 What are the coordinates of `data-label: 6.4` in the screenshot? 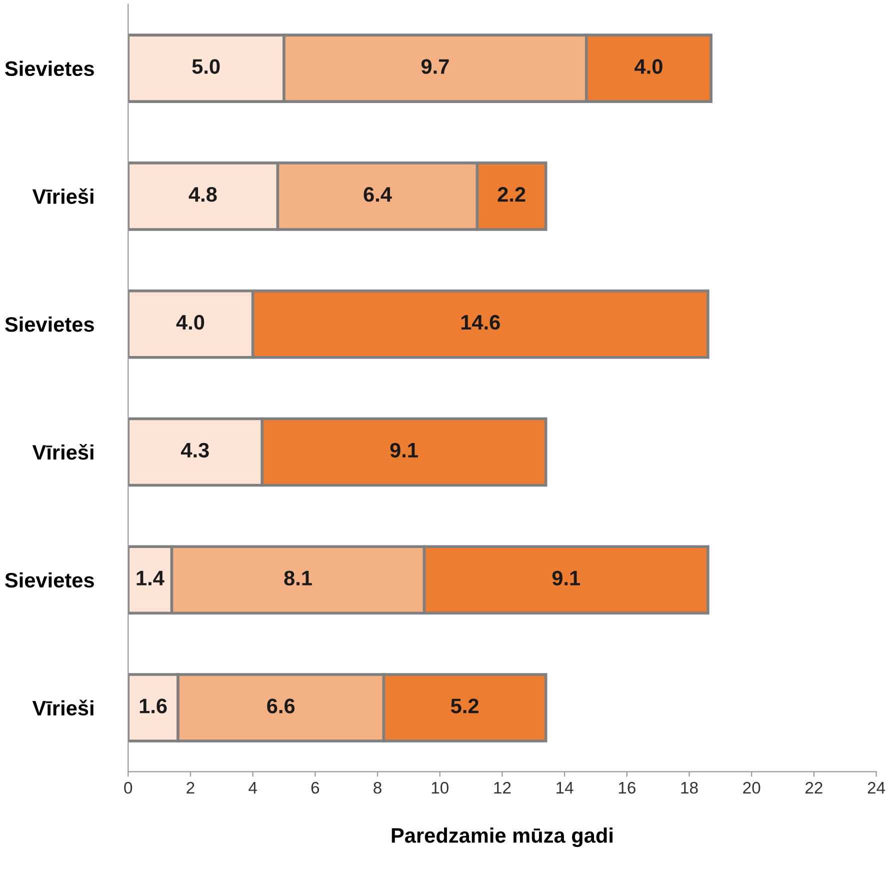 It's located at (378, 194).